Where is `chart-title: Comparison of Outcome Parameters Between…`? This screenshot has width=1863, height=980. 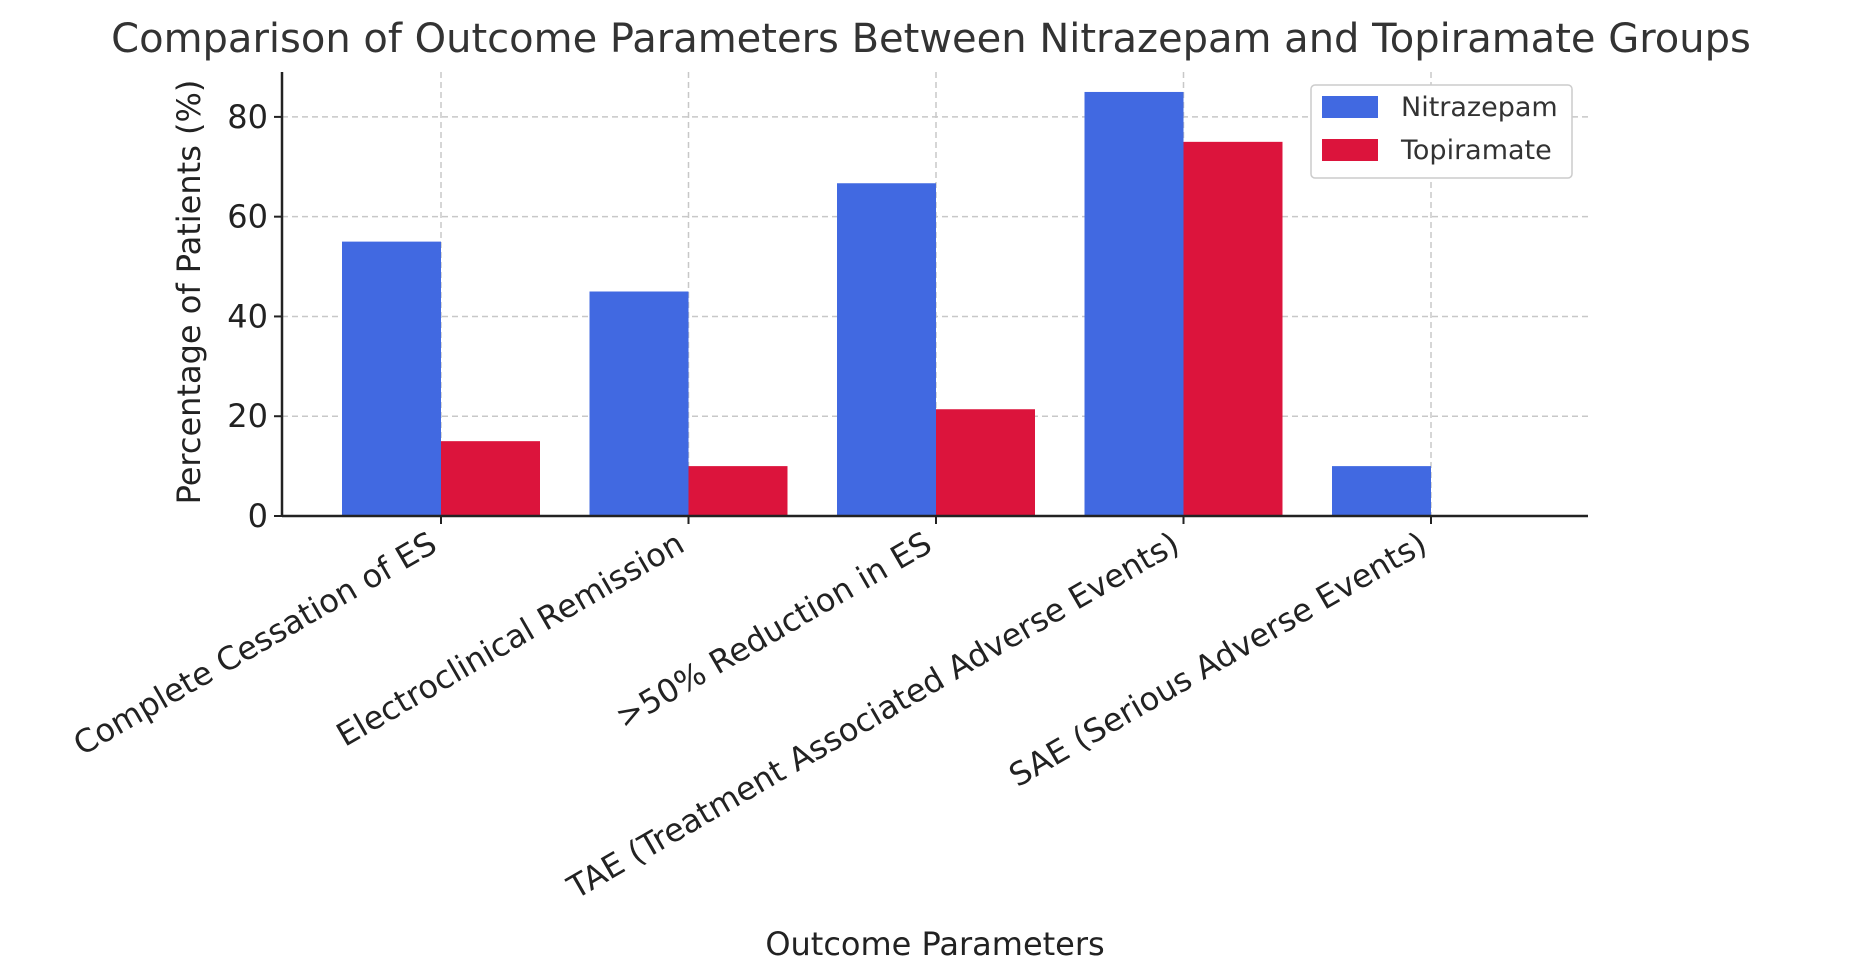
chart-title: Comparison of Outcome Parameters Between… is located at coordinates (931, 39).